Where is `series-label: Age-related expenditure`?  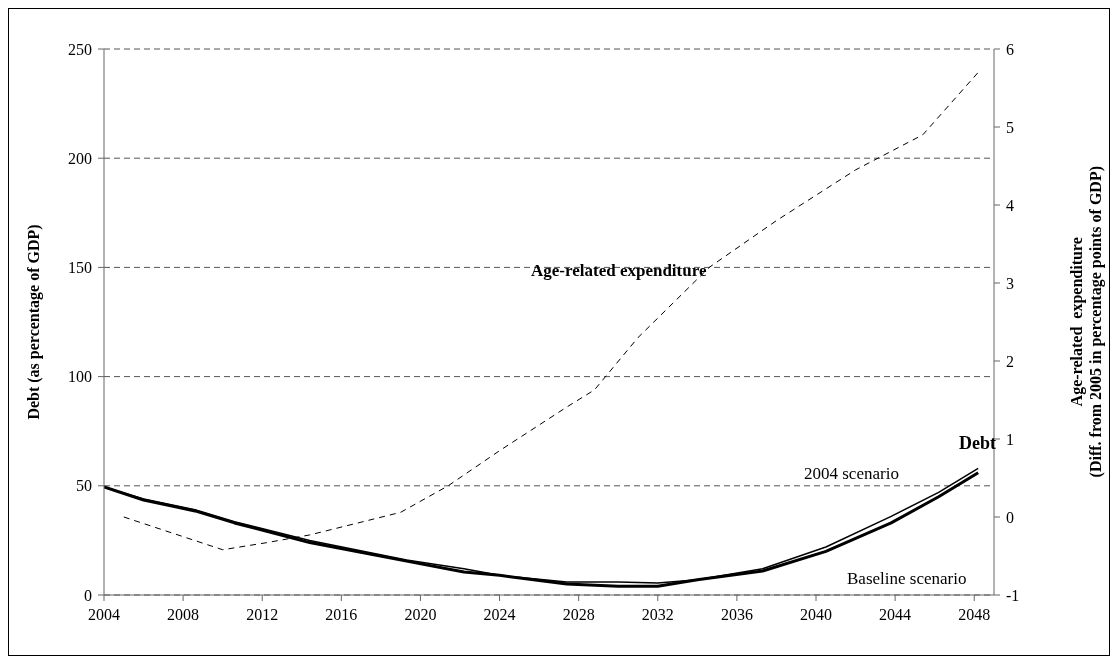
series-label: Age-related expenditure is located at coordinates (619, 271).